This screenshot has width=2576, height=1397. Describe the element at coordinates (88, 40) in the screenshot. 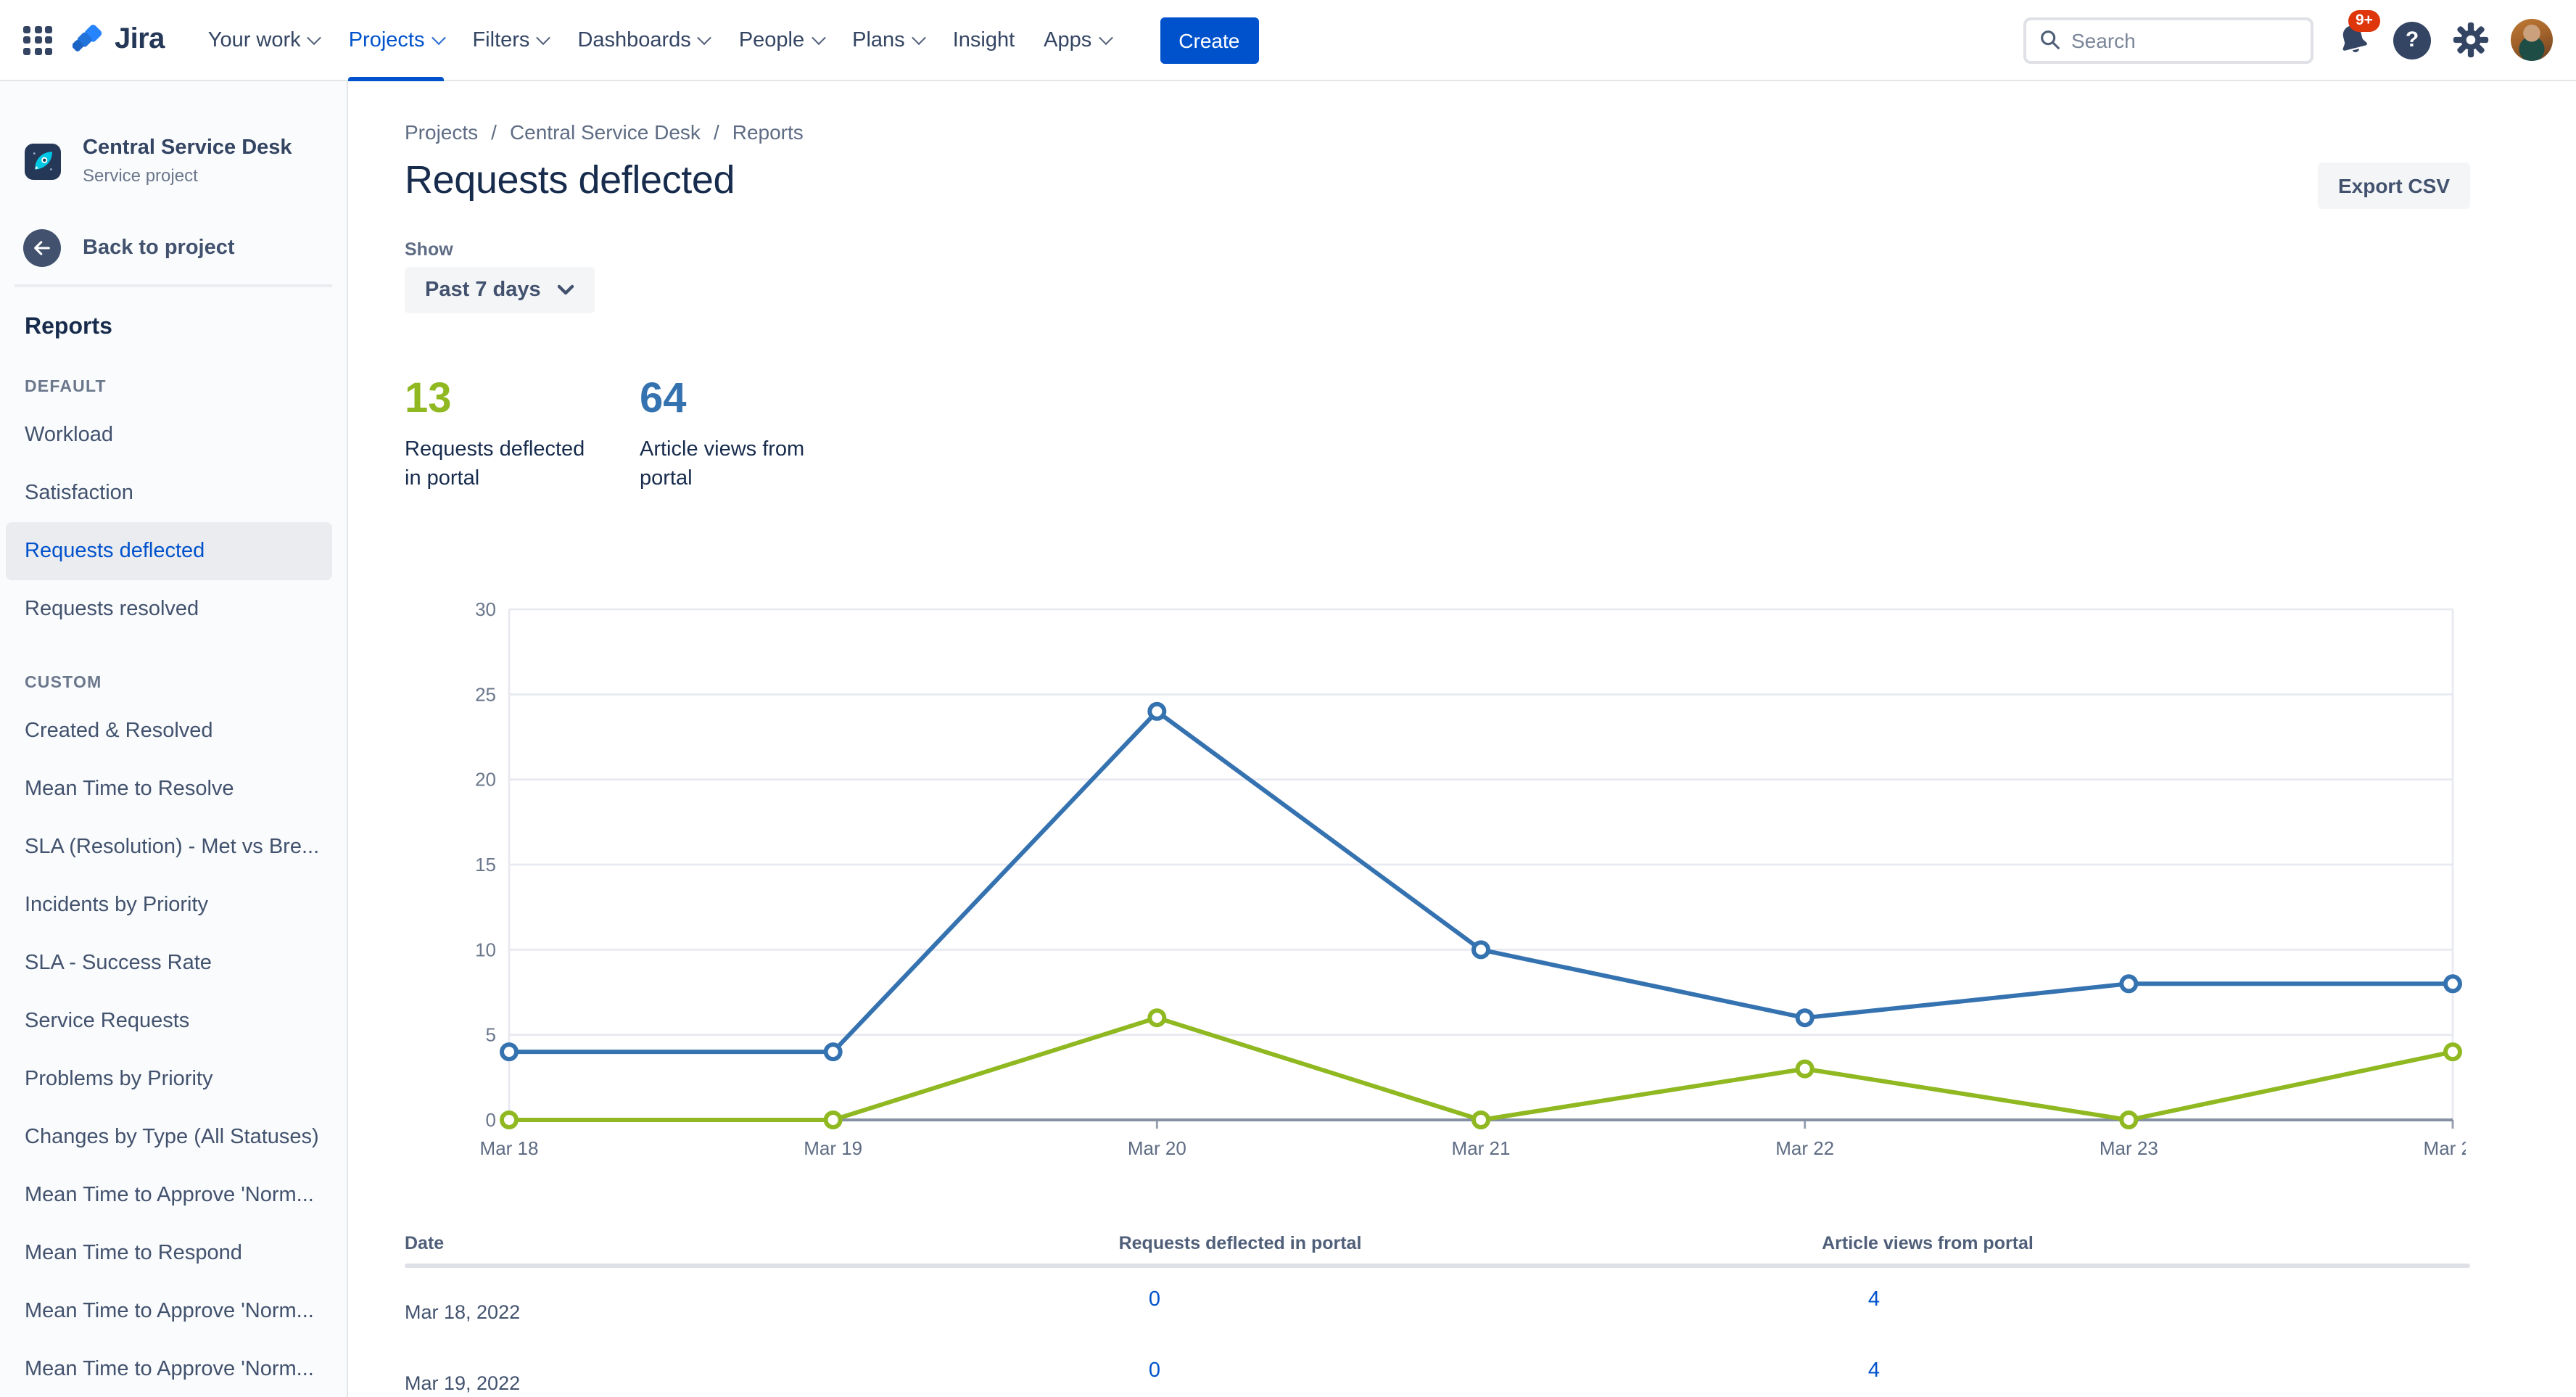

I see `jira-mark-icon` at that location.